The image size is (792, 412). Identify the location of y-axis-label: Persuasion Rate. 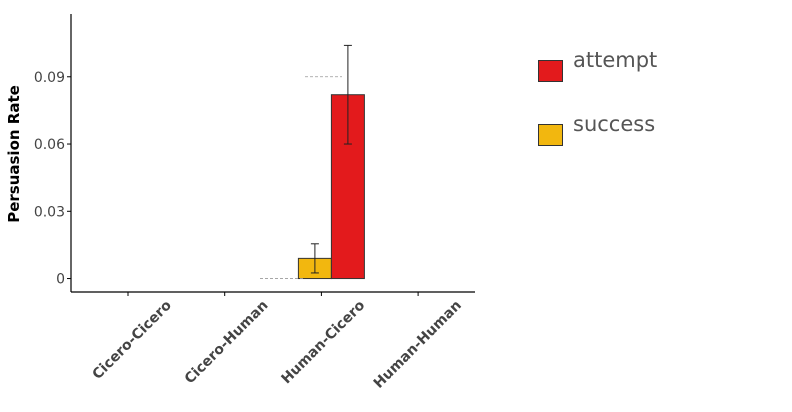
(14, 154).